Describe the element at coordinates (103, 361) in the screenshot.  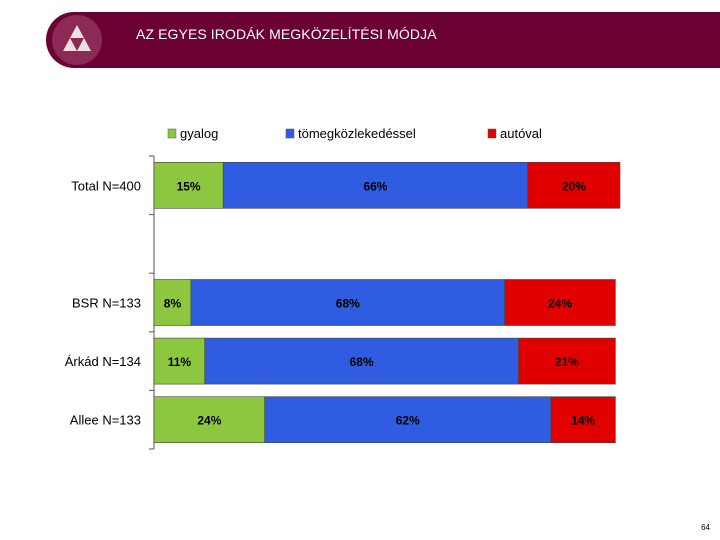
I see `row-label-3: Árkád N=134` at that location.